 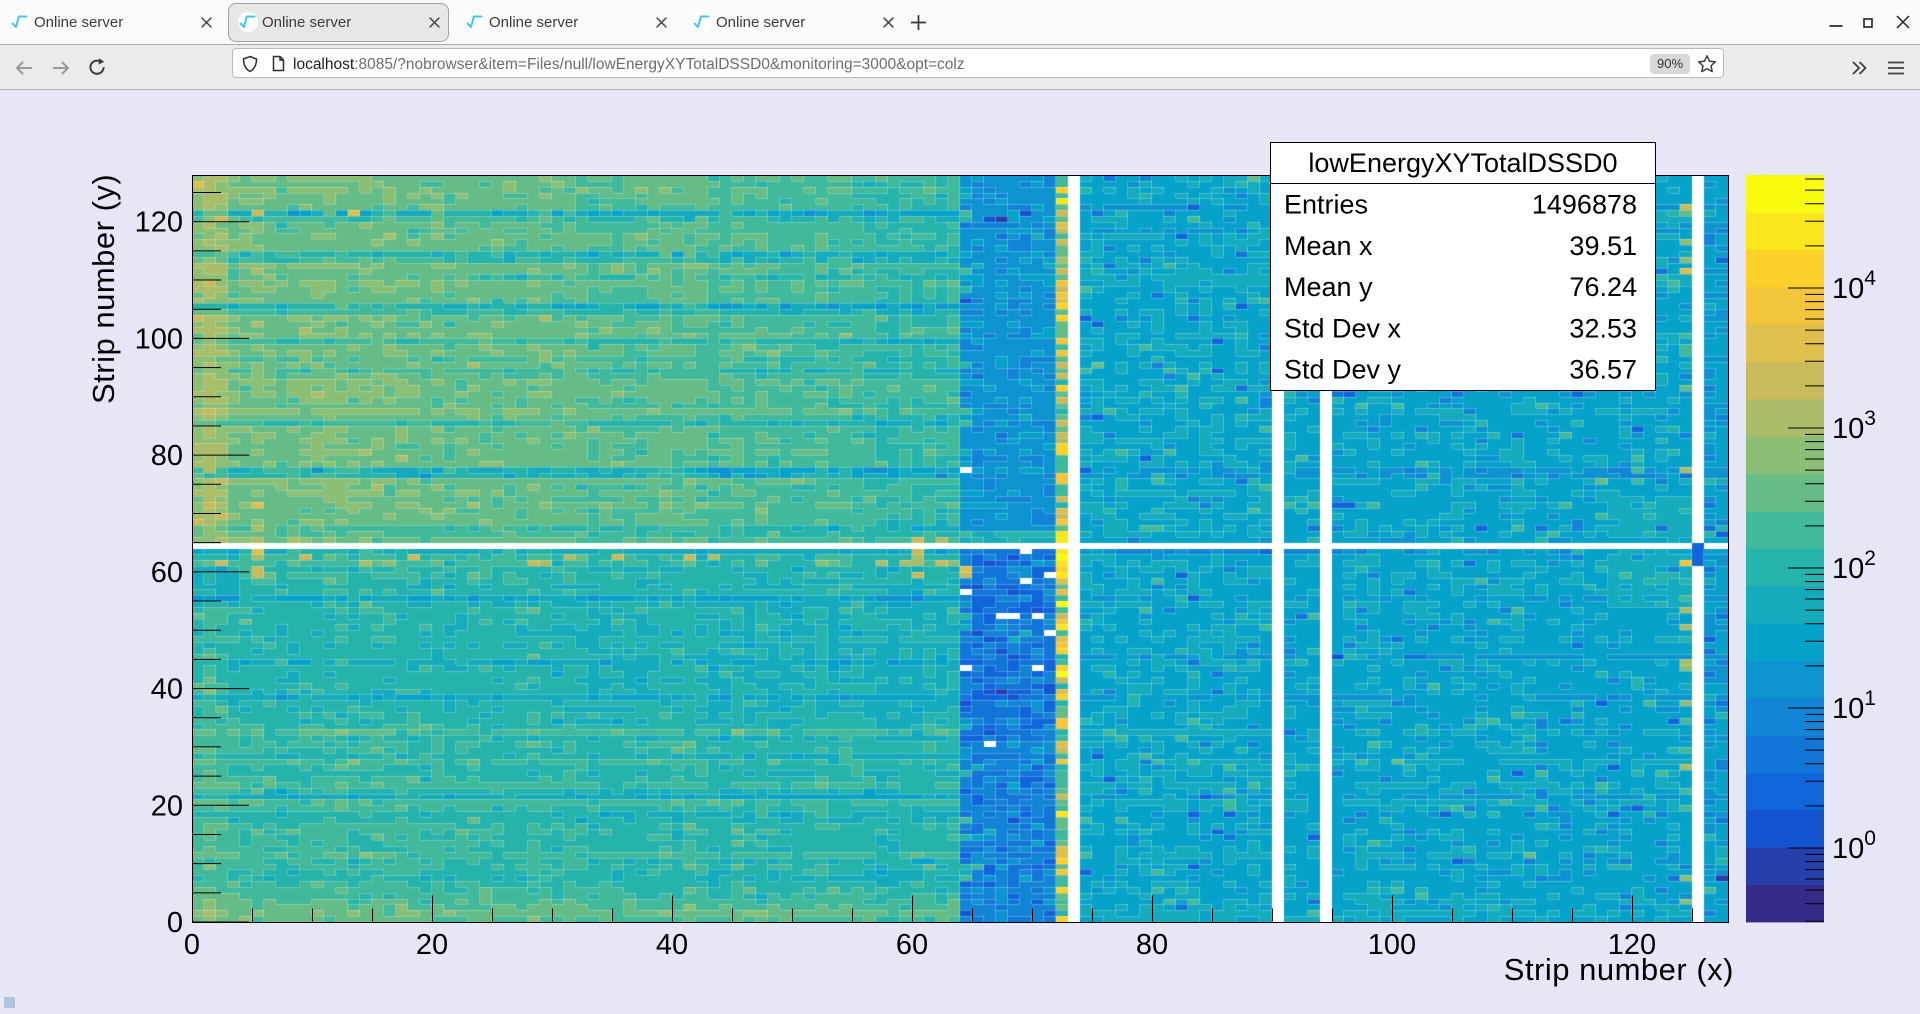 I want to click on svg-text: Mean x, so click(x=1328, y=246).